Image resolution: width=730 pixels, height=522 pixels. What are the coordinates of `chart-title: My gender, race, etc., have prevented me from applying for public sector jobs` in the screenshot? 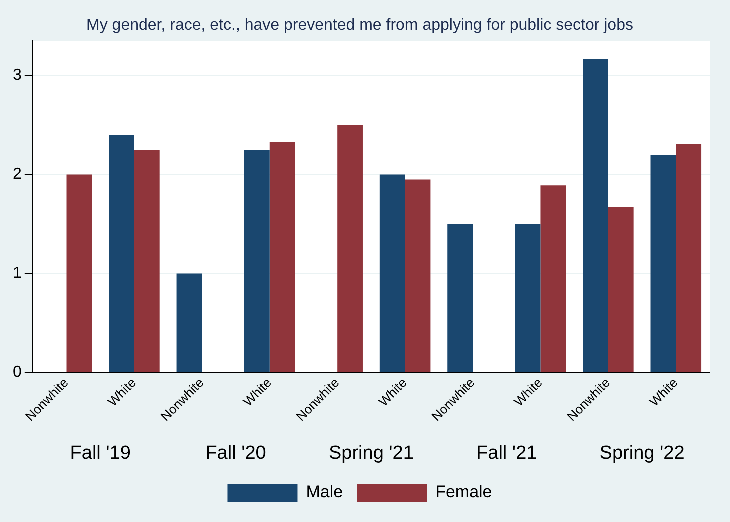 It's located at (360, 25).